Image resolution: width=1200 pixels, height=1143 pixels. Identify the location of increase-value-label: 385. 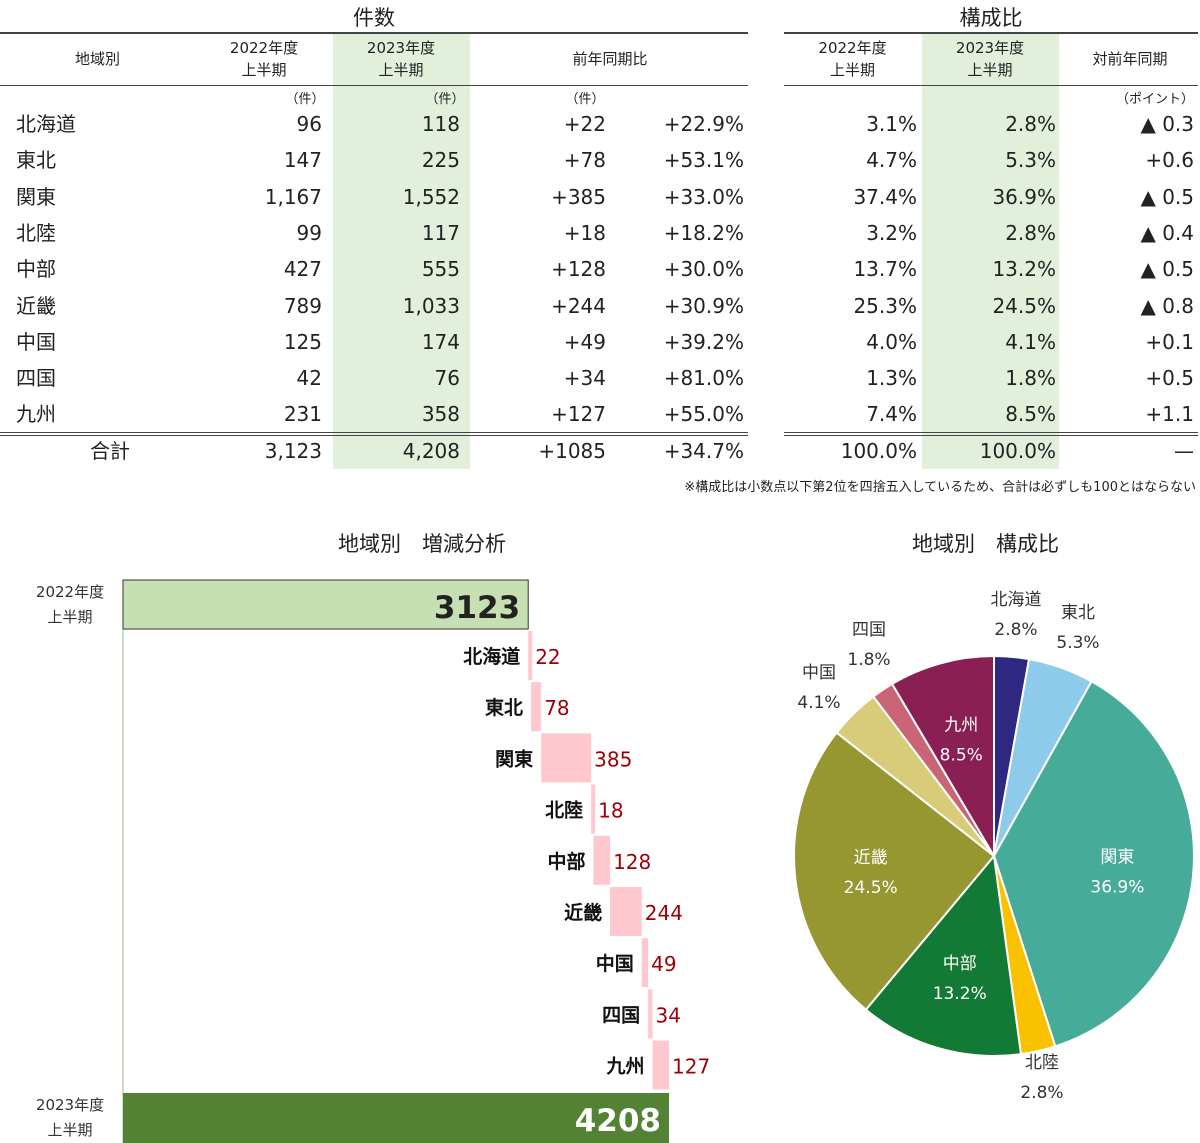
(613, 759).